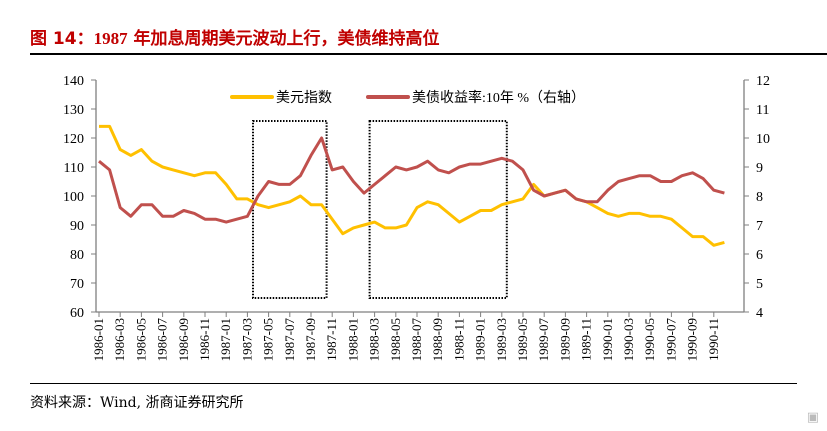 This screenshot has height=431, width=827. Describe the element at coordinates (77, 255) in the screenshot. I see `left-tick-label: 80` at that location.